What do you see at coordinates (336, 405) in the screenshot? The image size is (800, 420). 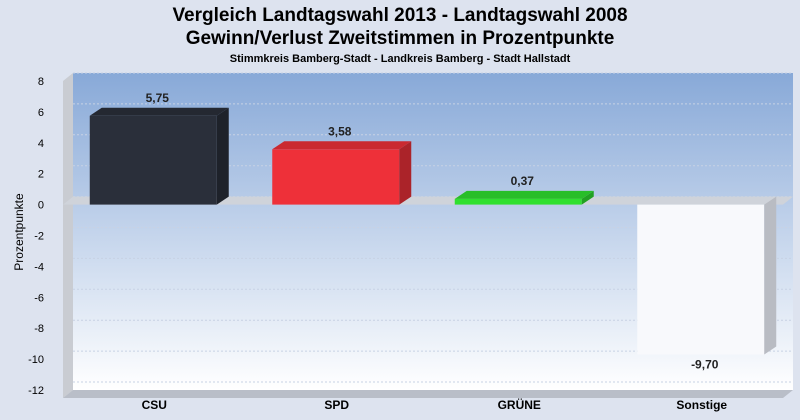 I see `x-category-label: SPD` at bounding box center [336, 405].